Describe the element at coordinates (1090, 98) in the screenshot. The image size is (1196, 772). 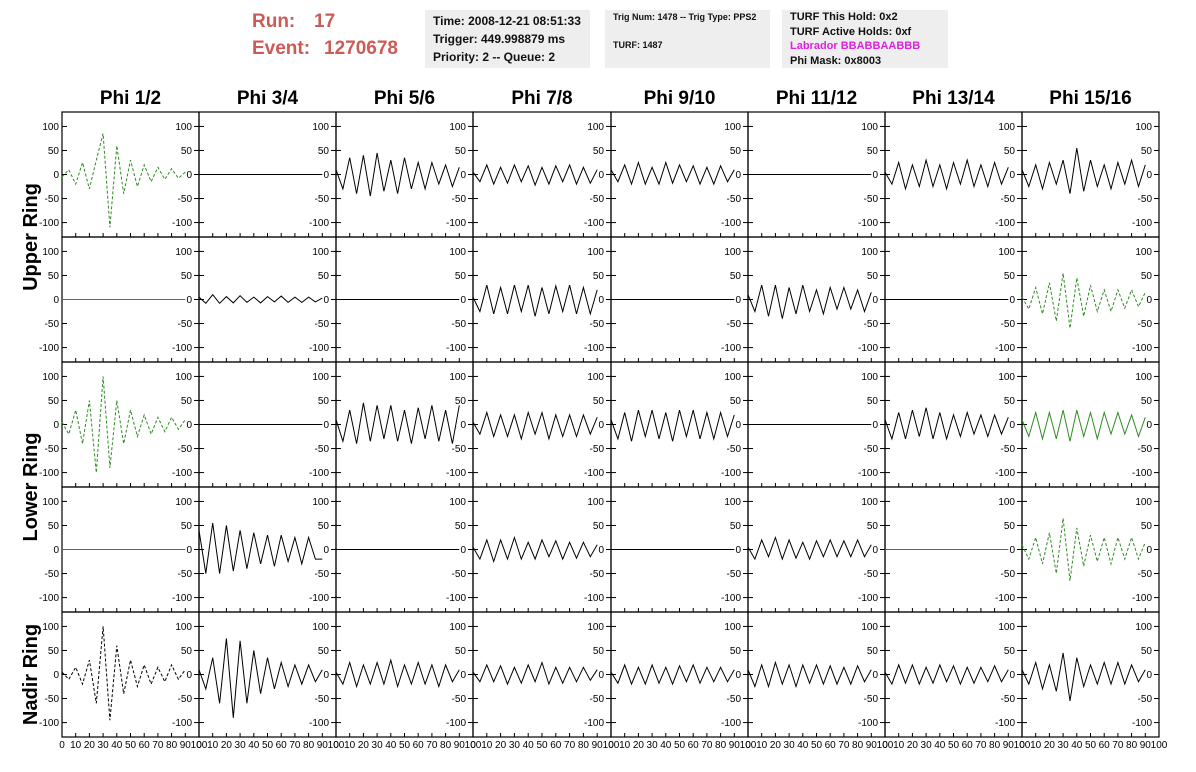
I see `column-header: Phi 15/16` at that location.